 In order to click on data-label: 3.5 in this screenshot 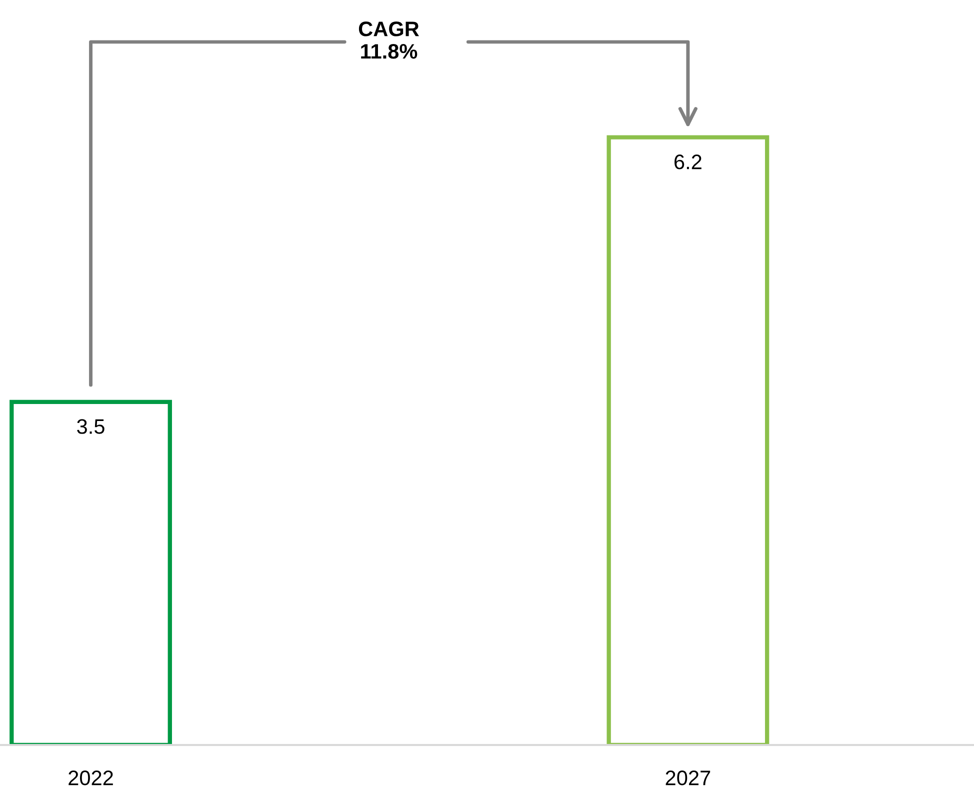, I will do `click(90, 426)`.